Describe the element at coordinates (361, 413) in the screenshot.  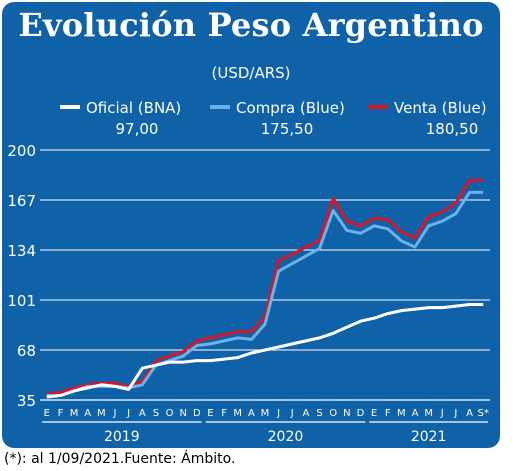
I see `x-tick-label-23: D` at that location.